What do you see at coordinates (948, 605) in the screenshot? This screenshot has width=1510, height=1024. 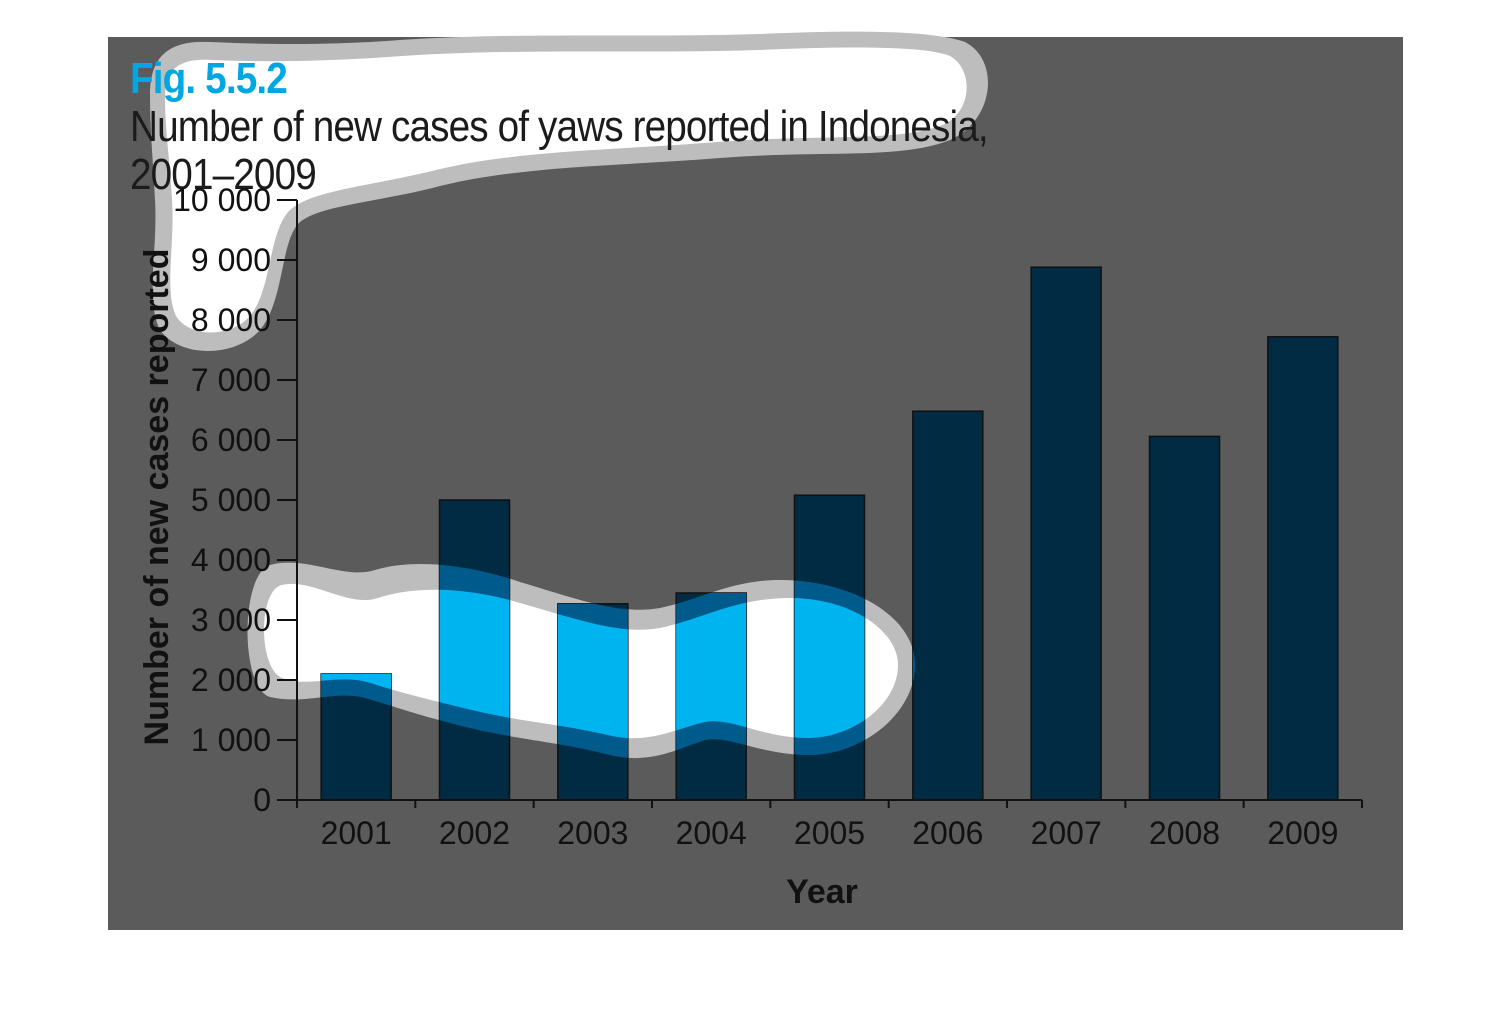 I see `bar-2006` at bounding box center [948, 605].